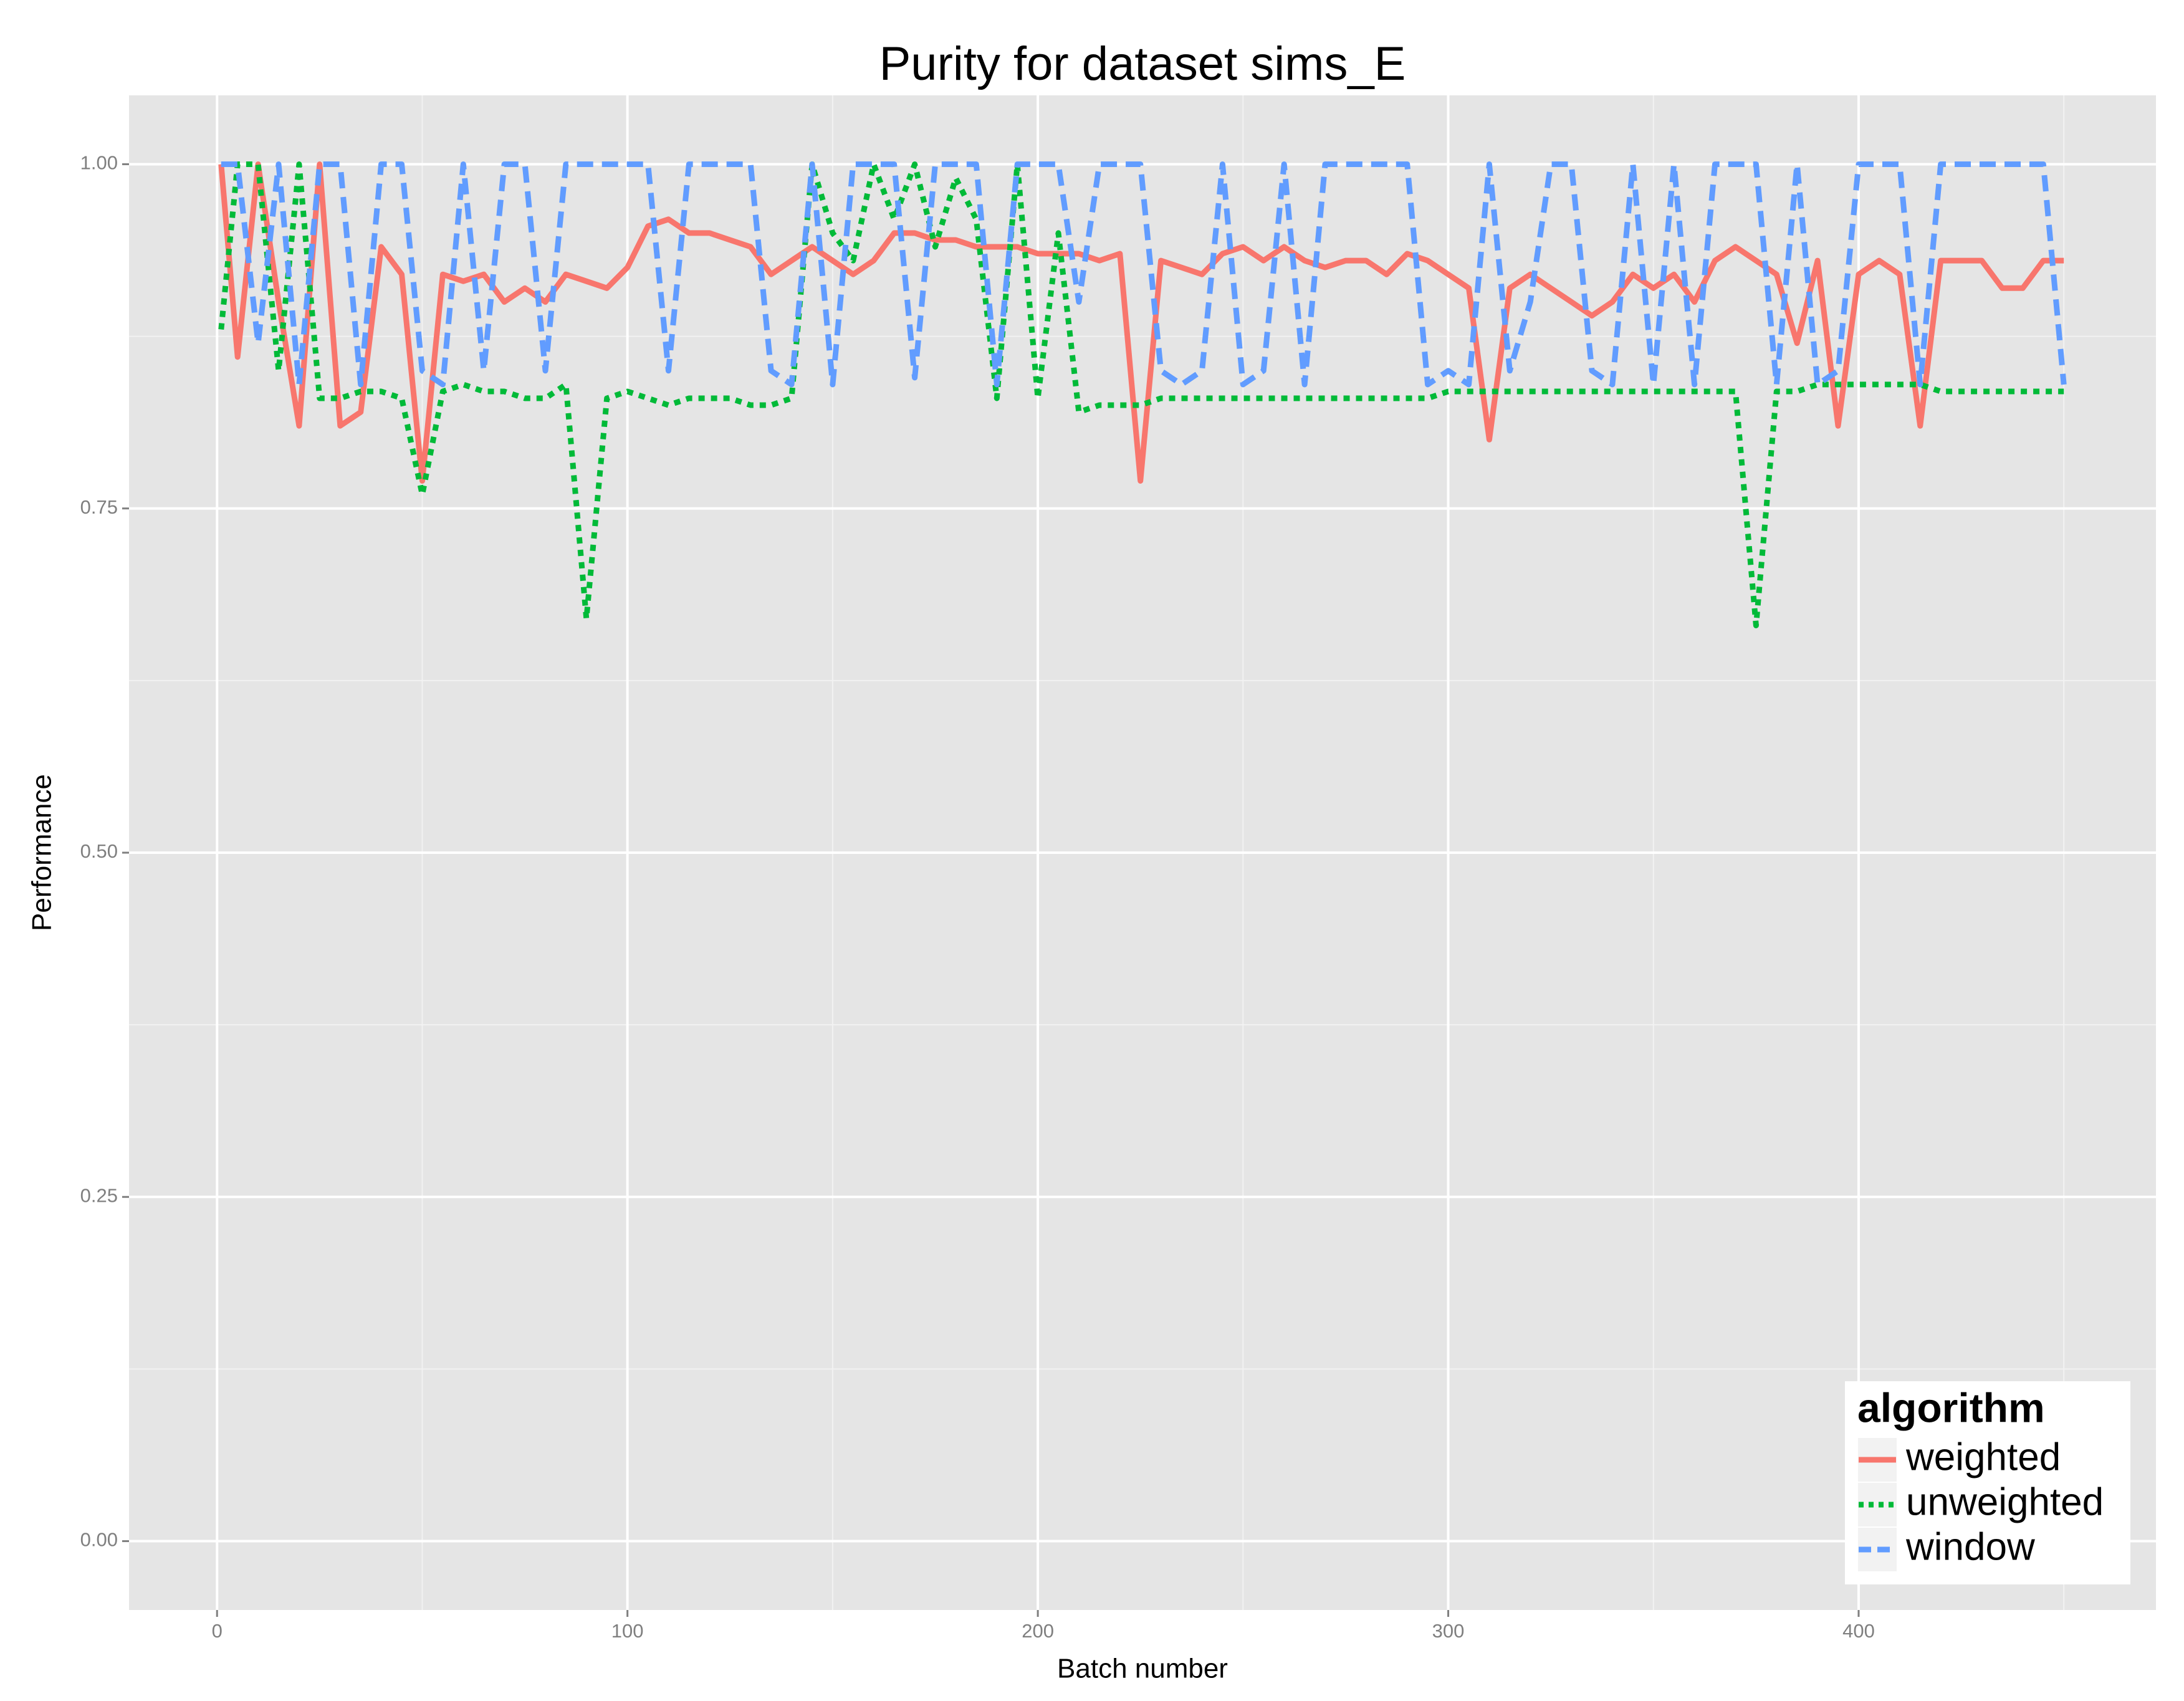  Describe the element at coordinates (99, 851) in the screenshot. I see `y-tick-label: 0.50` at that location.